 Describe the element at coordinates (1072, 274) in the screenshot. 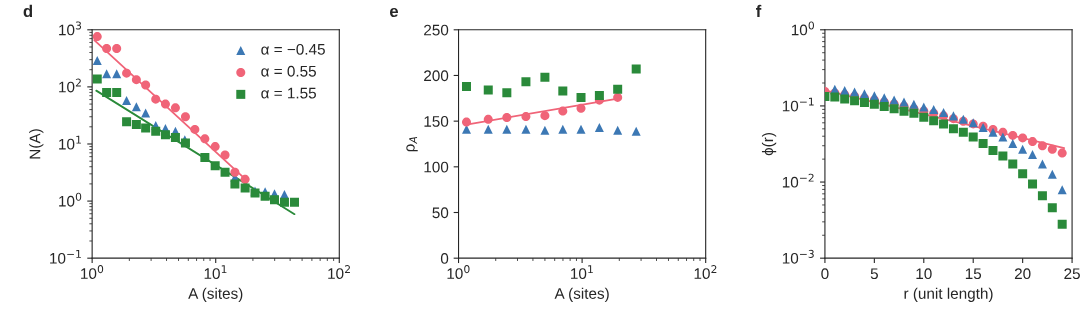

I see `x-tick-label: 25` at that location.